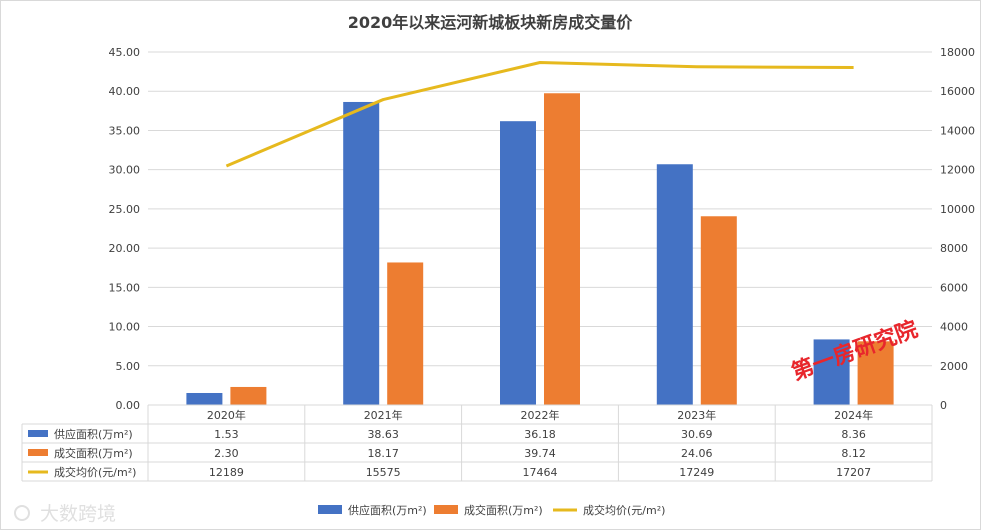  Describe the element at coordinates (125, 170) in the screenshot. I see `left-tick-label: 30.00` at that location.